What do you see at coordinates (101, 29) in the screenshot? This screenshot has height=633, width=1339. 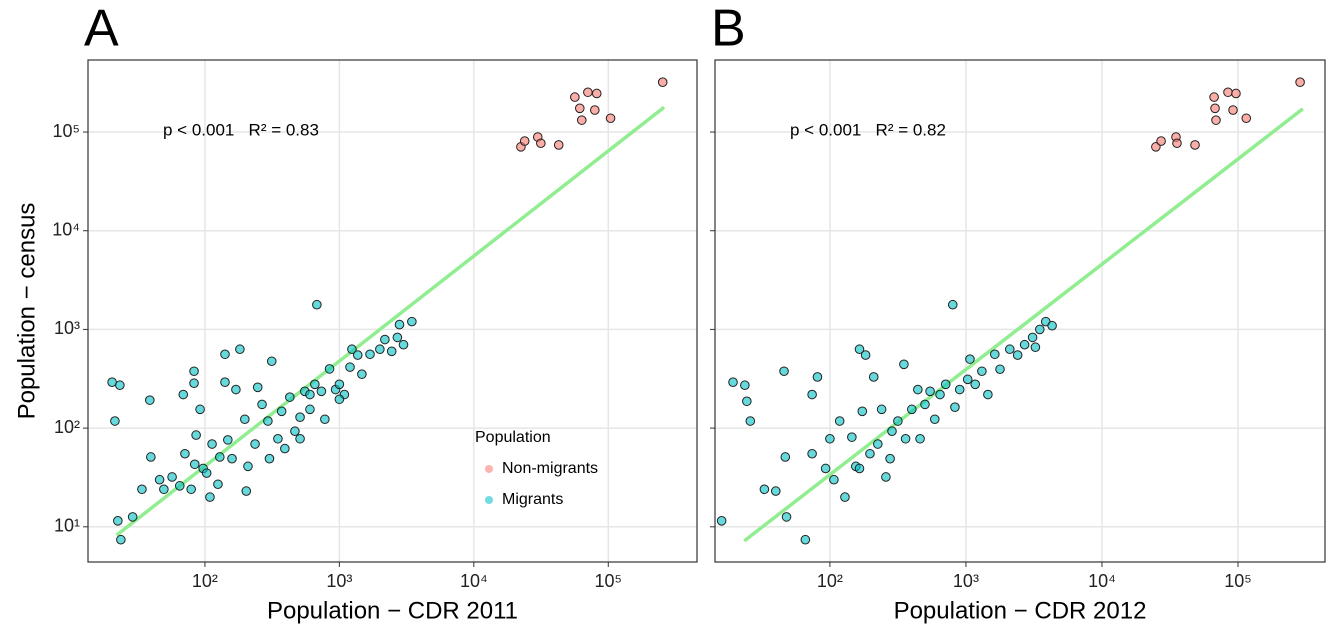 I see `panel-label: A` at bounding box center [101, 29].